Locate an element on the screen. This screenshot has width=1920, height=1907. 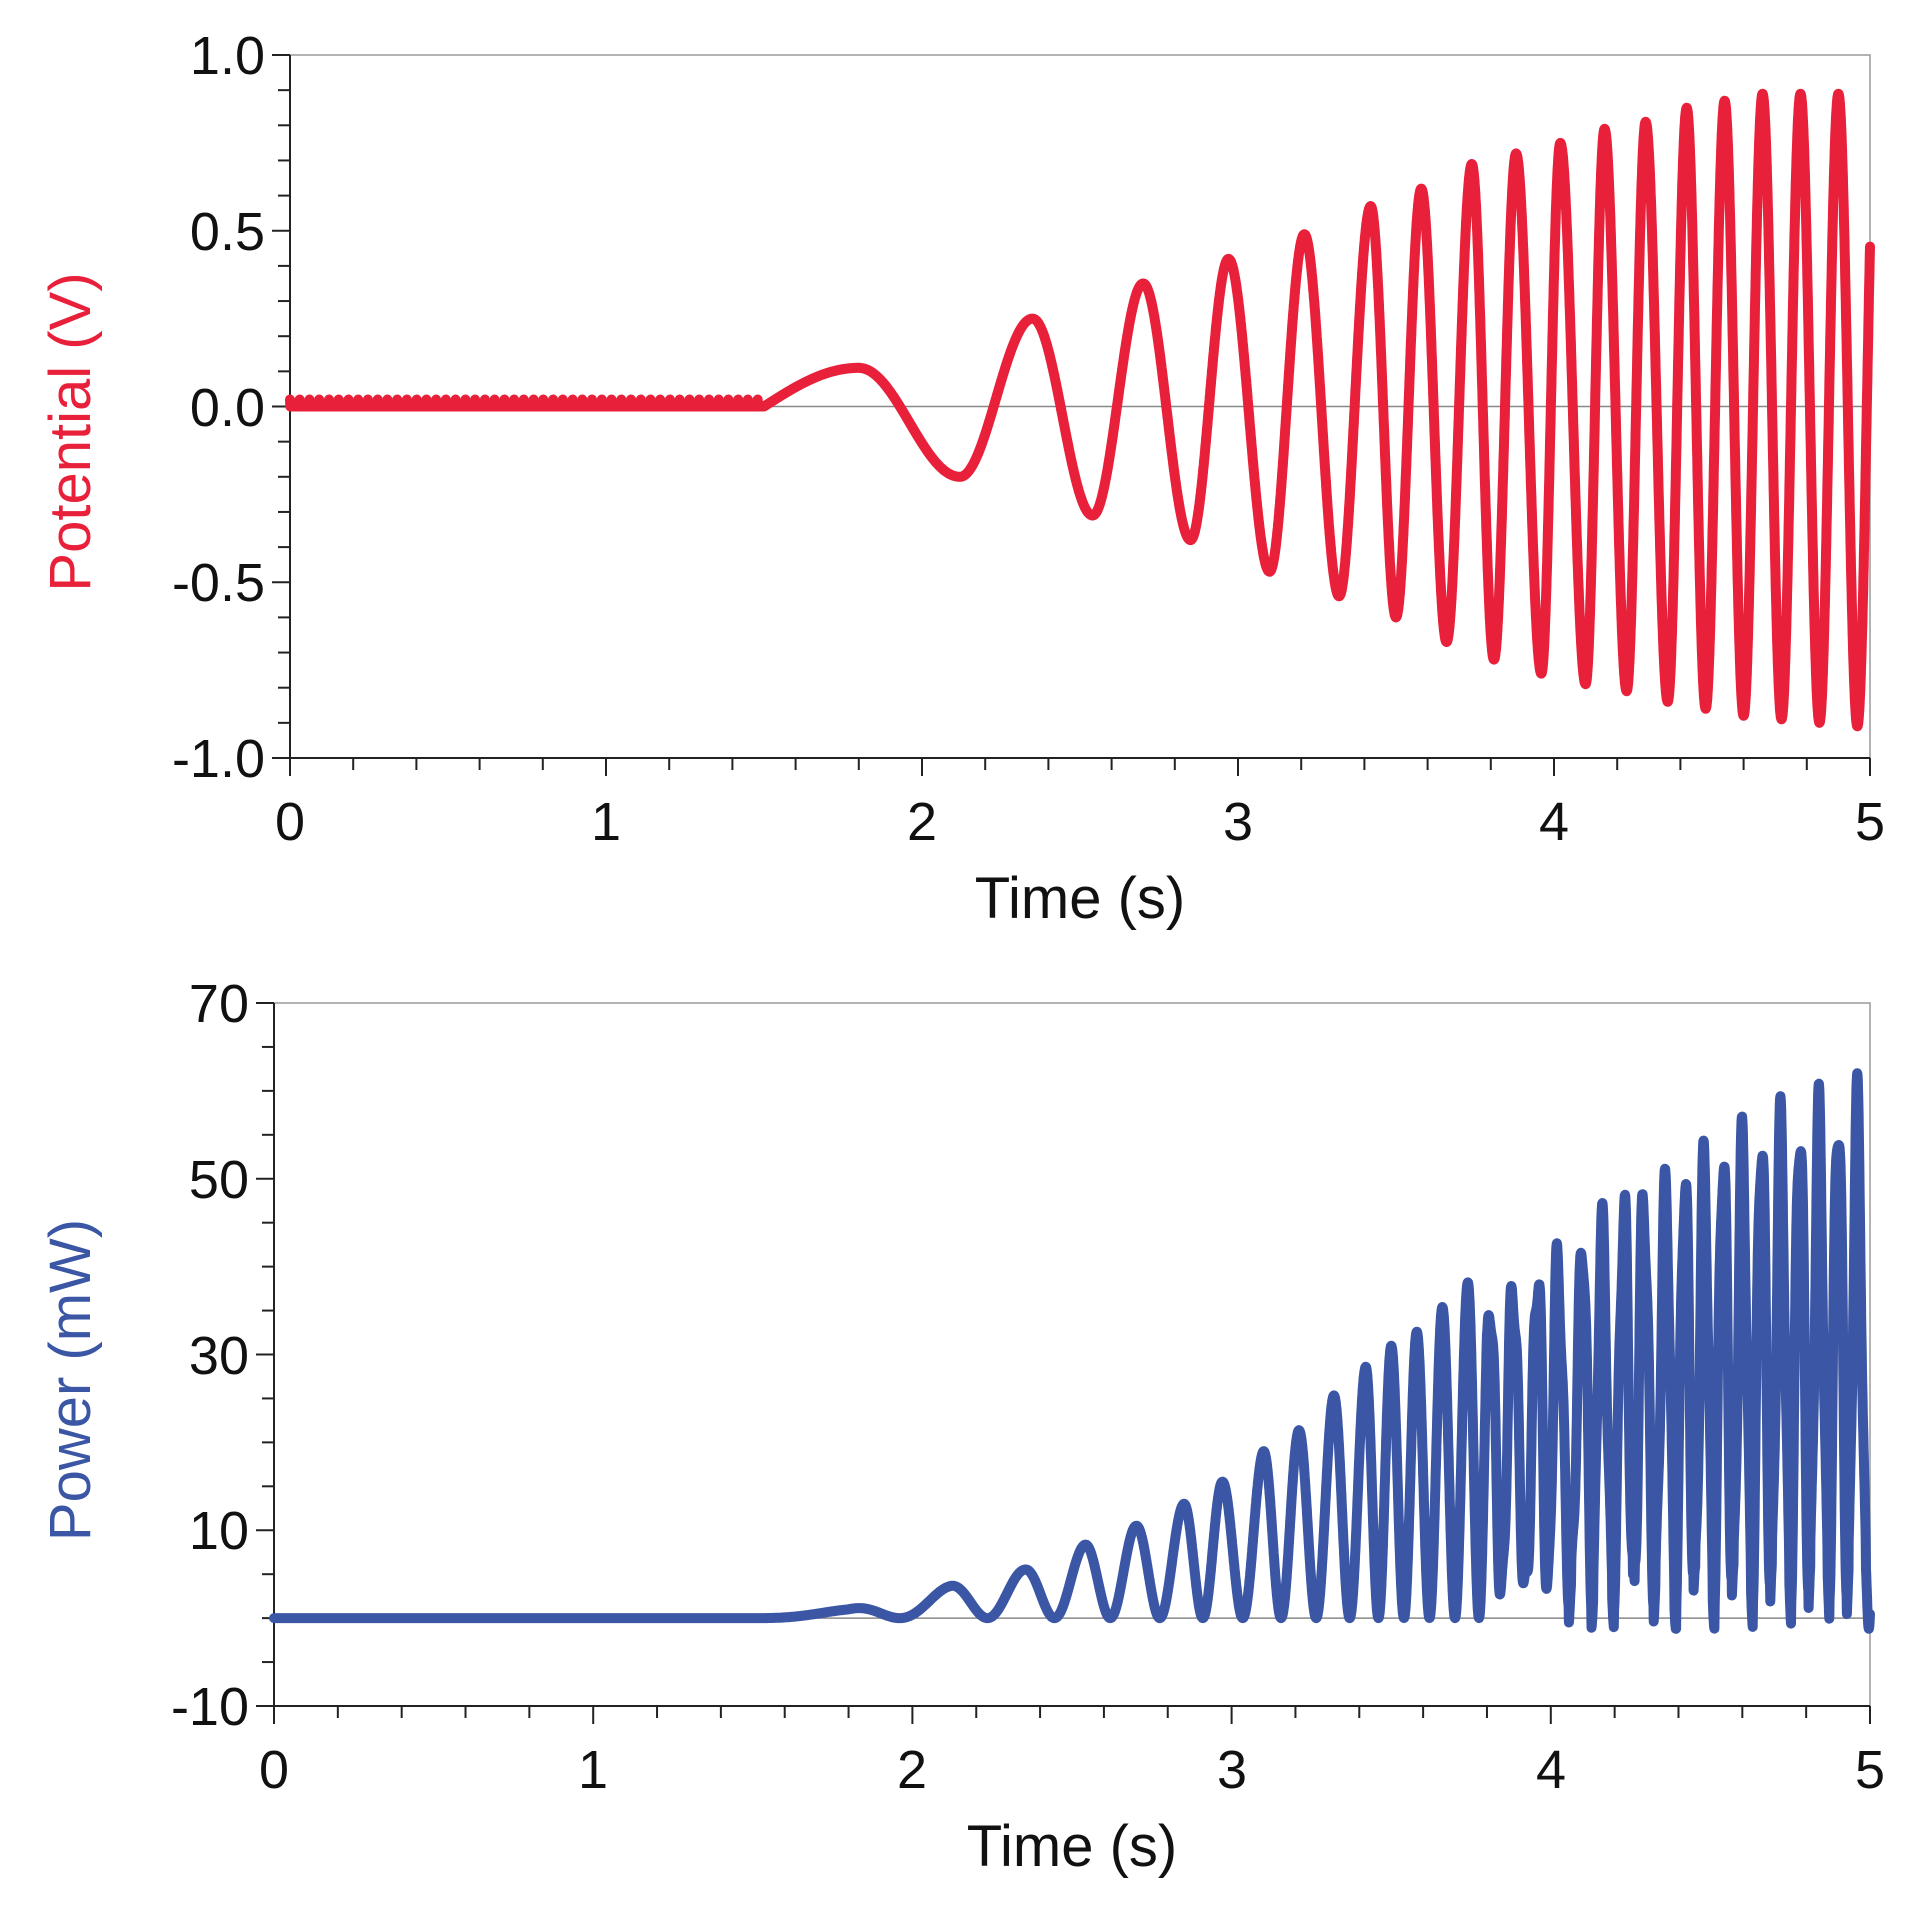
y-axis-label: Potential (V) is located at coordinates (70, 431).